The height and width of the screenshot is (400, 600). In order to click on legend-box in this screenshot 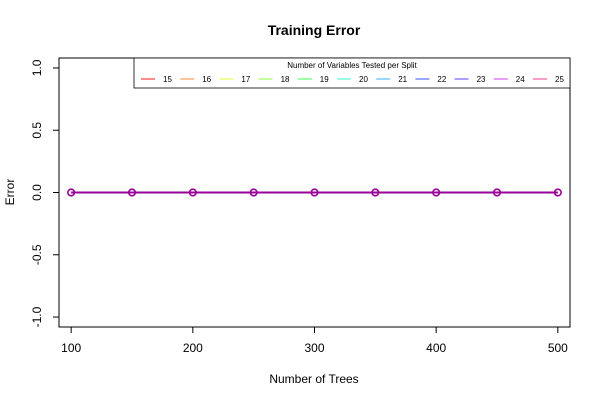, I will do `click(352, 73)`.